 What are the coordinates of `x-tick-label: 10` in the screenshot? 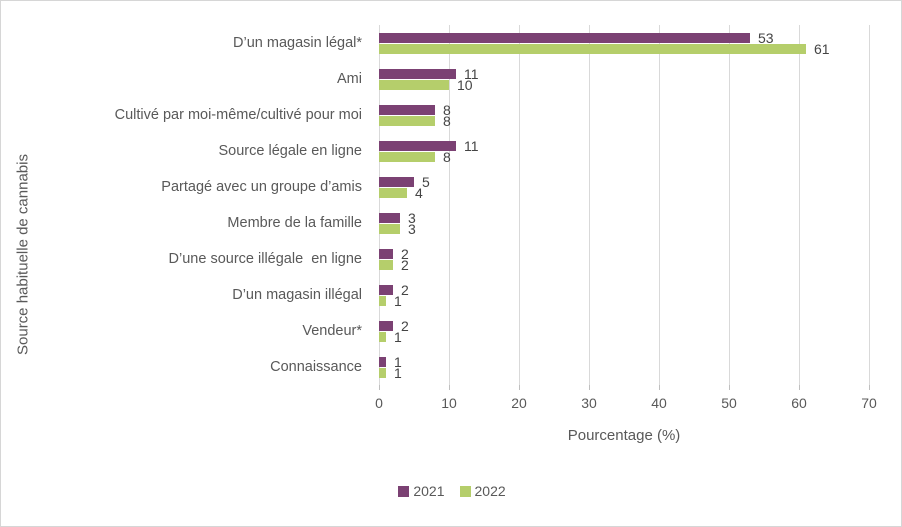 It's located at (449, 403).